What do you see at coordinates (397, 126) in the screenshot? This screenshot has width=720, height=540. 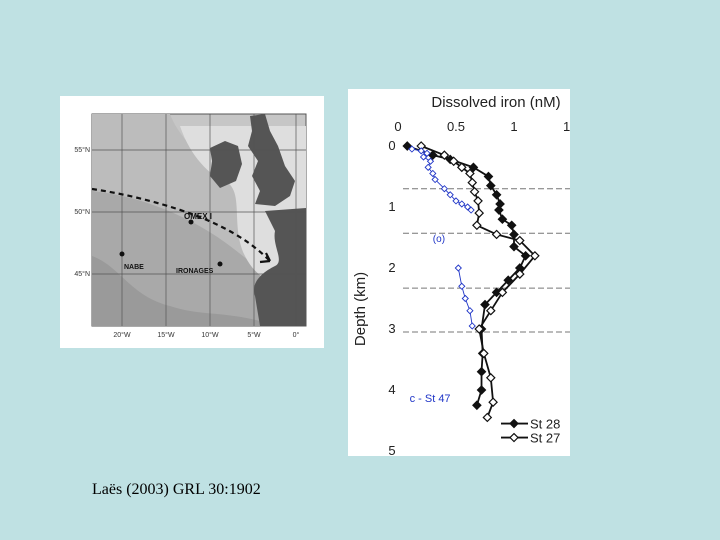 I see `x-tick-label: 0` at bounding box center [397, 126].